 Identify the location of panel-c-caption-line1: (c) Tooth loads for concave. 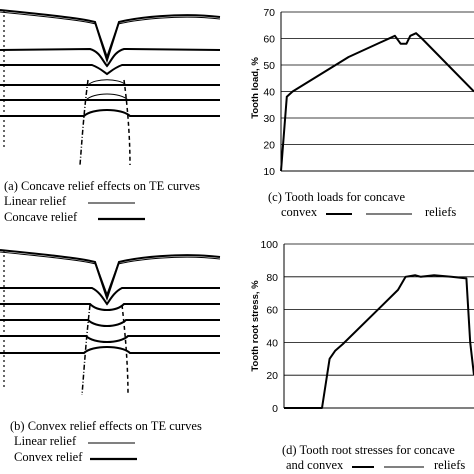
(336, 197).